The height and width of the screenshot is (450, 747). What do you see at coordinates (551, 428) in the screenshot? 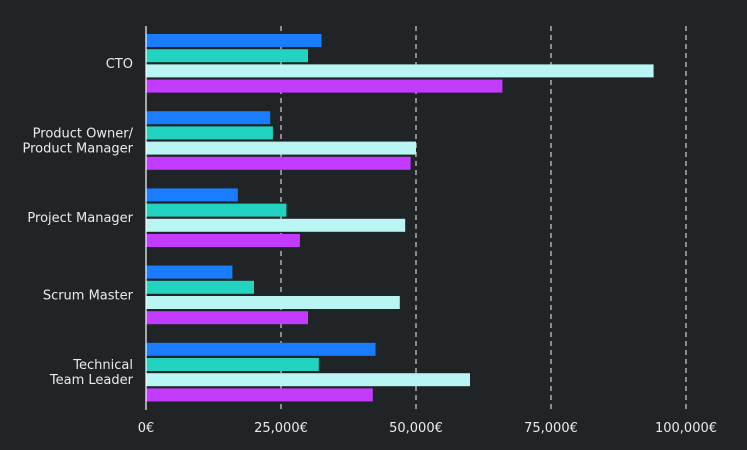
I see `x-tick-label: 75,000€` at bounding box center [551, 428].